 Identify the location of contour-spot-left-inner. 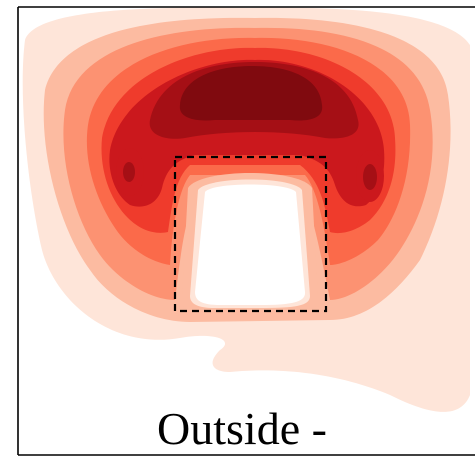
(129, 172).